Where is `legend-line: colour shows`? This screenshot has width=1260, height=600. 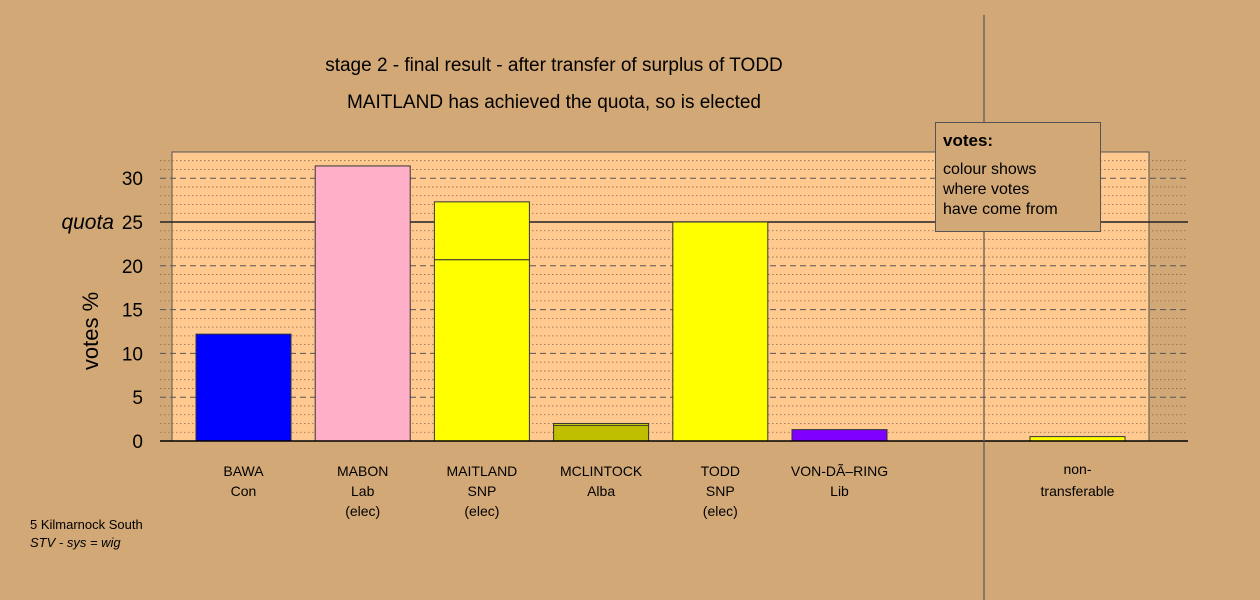 legend-line: colour shows is located at coordinates (990, 169).